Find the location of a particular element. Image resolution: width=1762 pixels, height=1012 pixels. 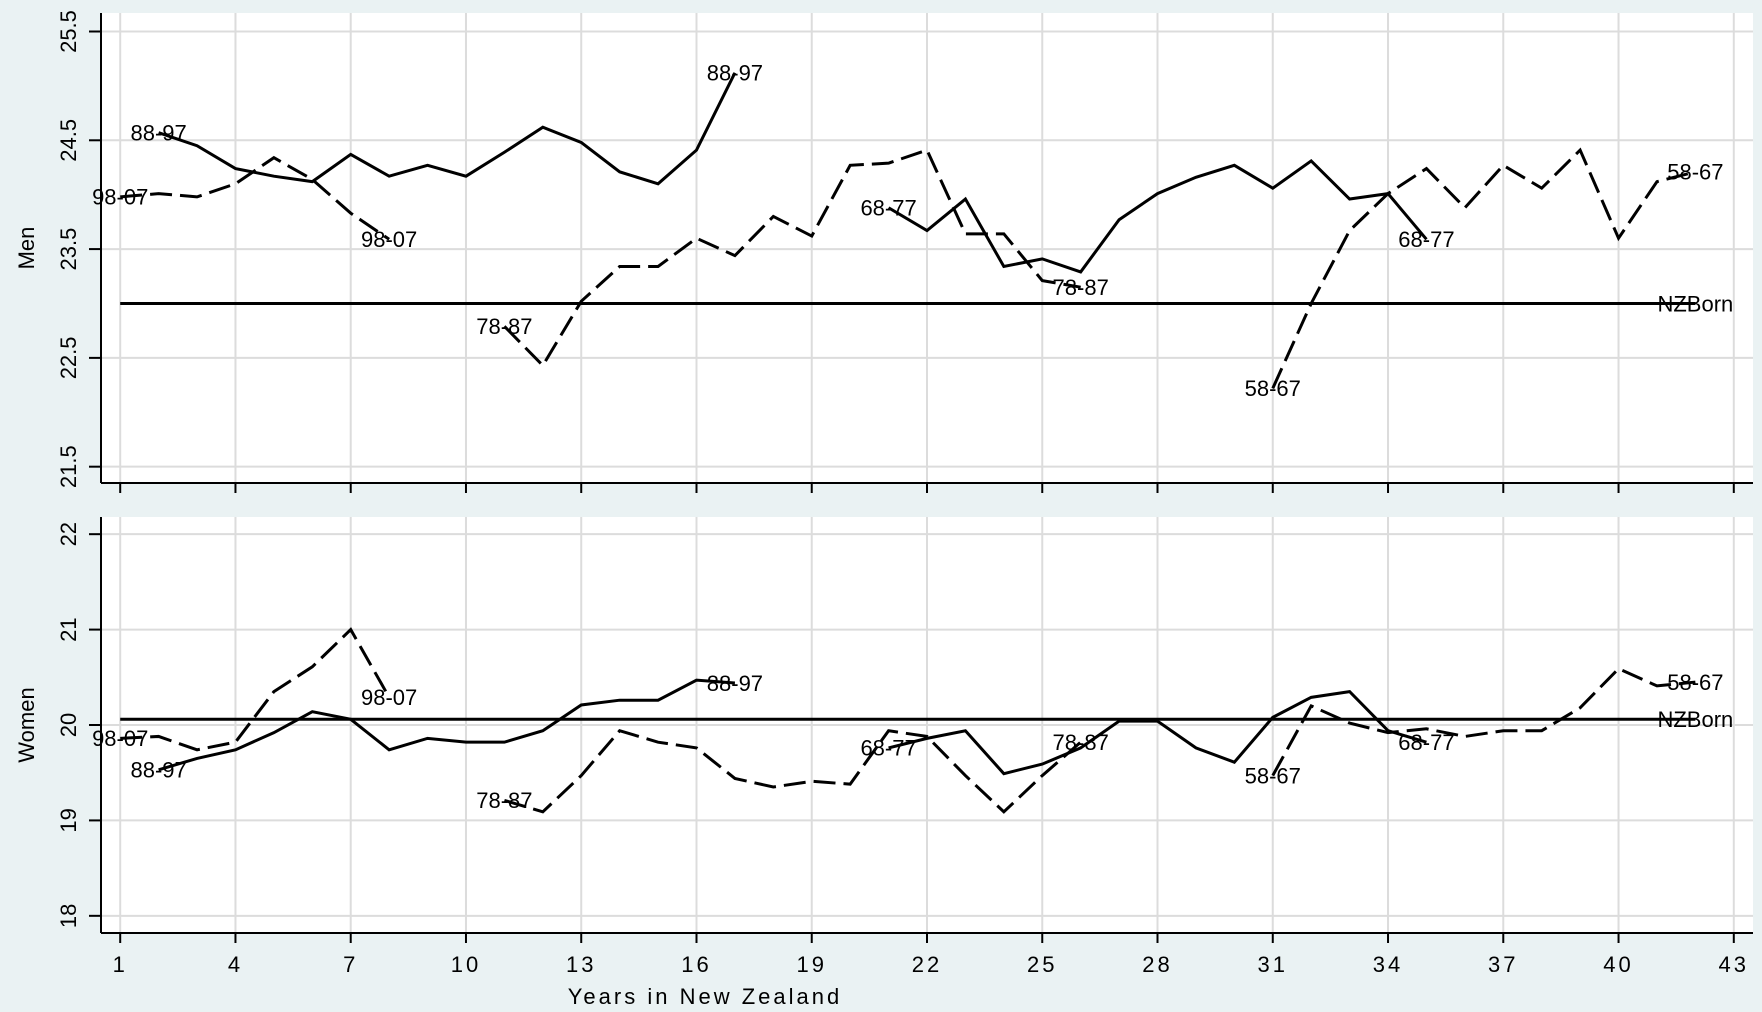

x-tick-label: 37 is located at coordinates (1503, 964).